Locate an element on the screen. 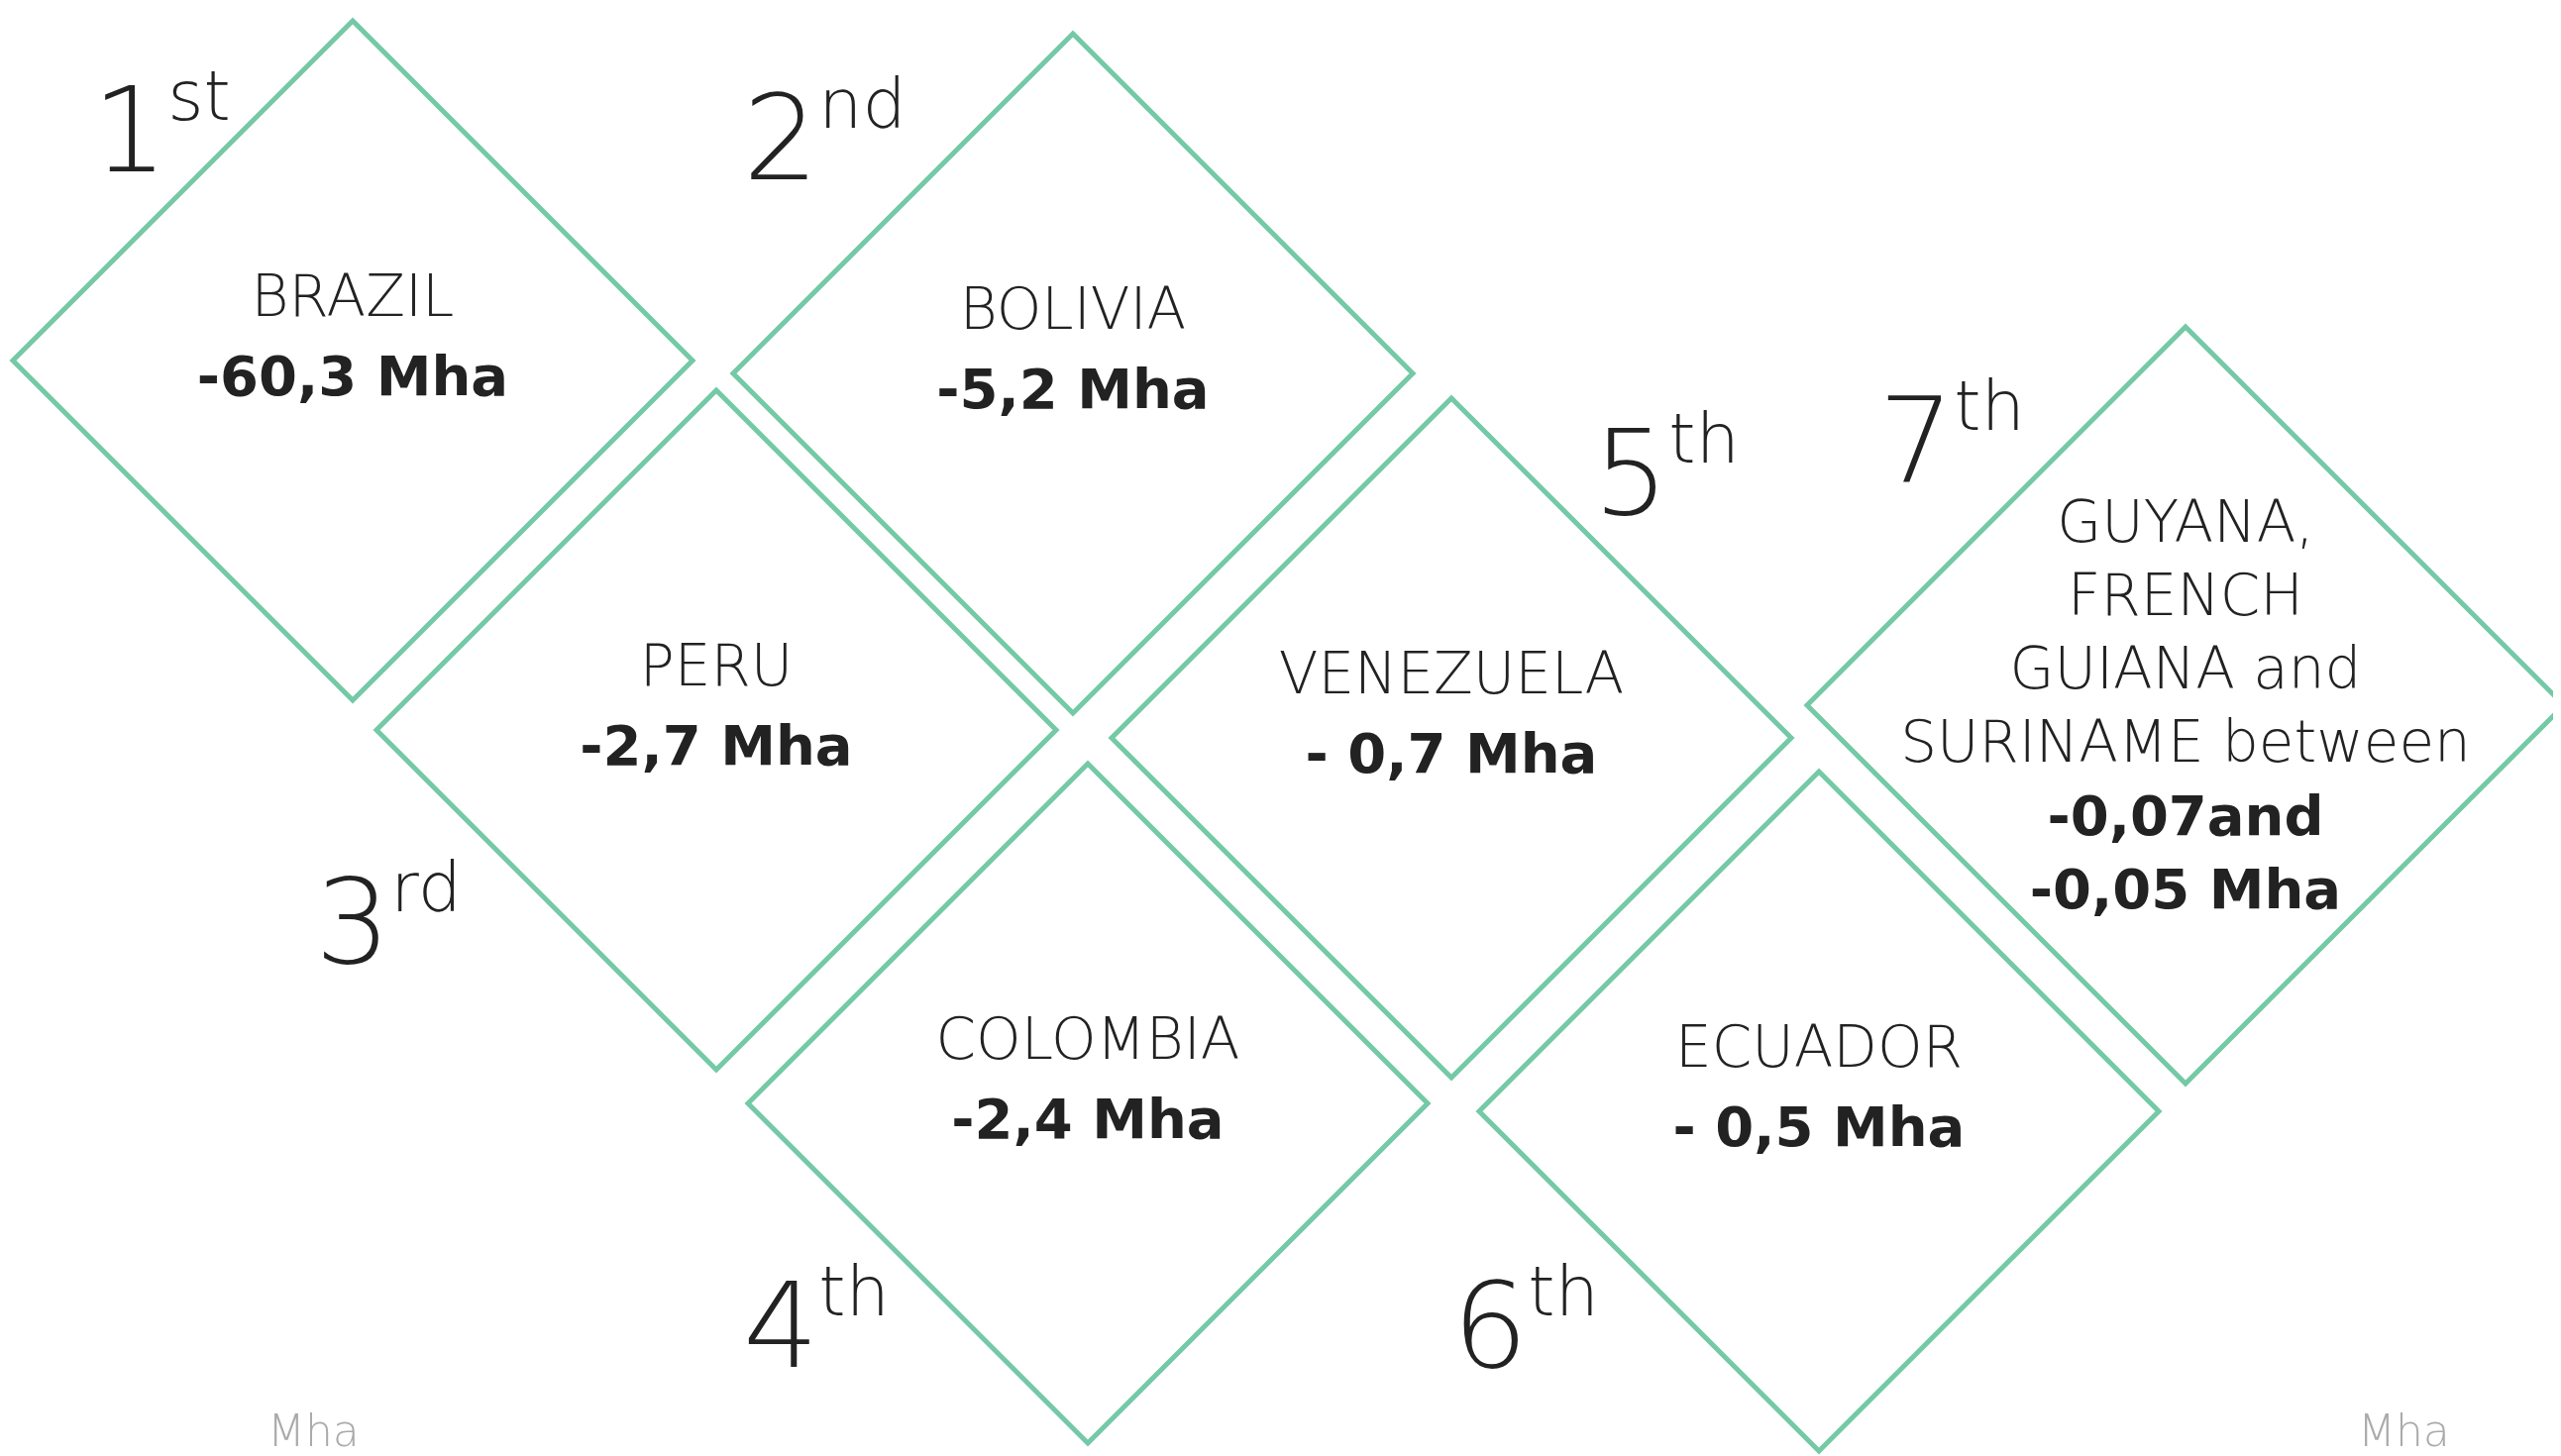 The height and width of the screenshot is (1456, 2561). category-label: COLOMBIA is located at coordinates (1087, 1039).